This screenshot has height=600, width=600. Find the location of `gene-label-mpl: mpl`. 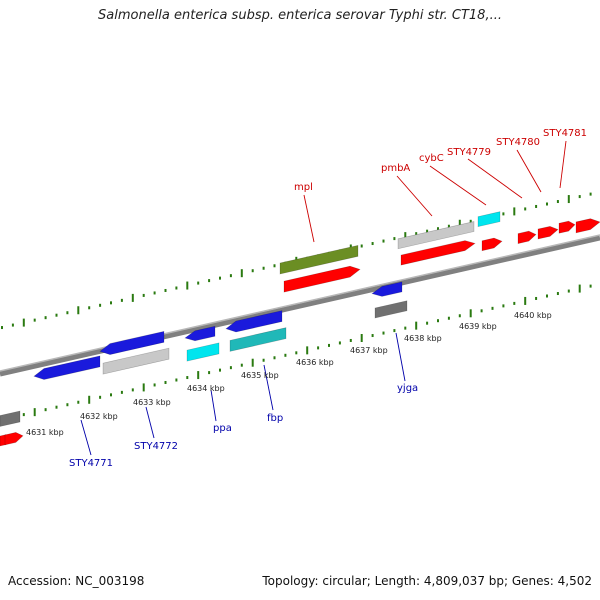

gene-label-mpl: mpl is located at coordinates (303, 187).